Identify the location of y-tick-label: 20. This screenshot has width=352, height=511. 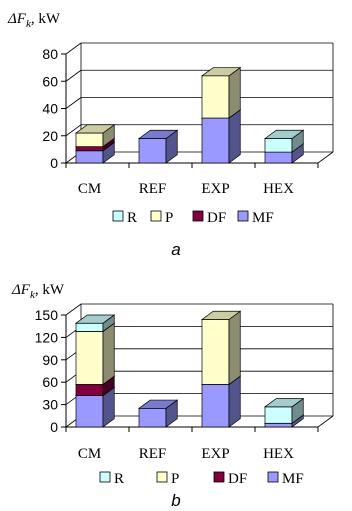
(50, 136).